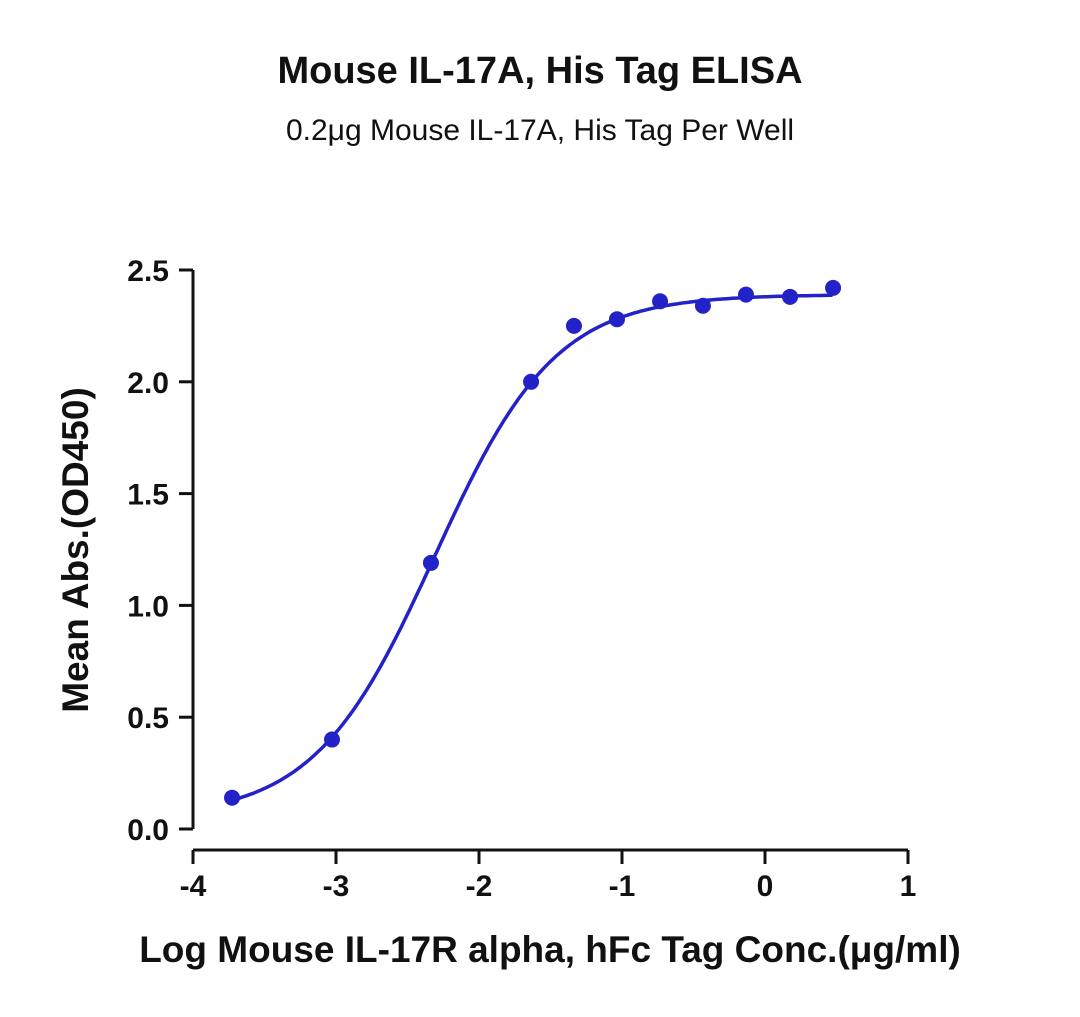  I want to click on x-tick-label: -2, so click(479, 886).